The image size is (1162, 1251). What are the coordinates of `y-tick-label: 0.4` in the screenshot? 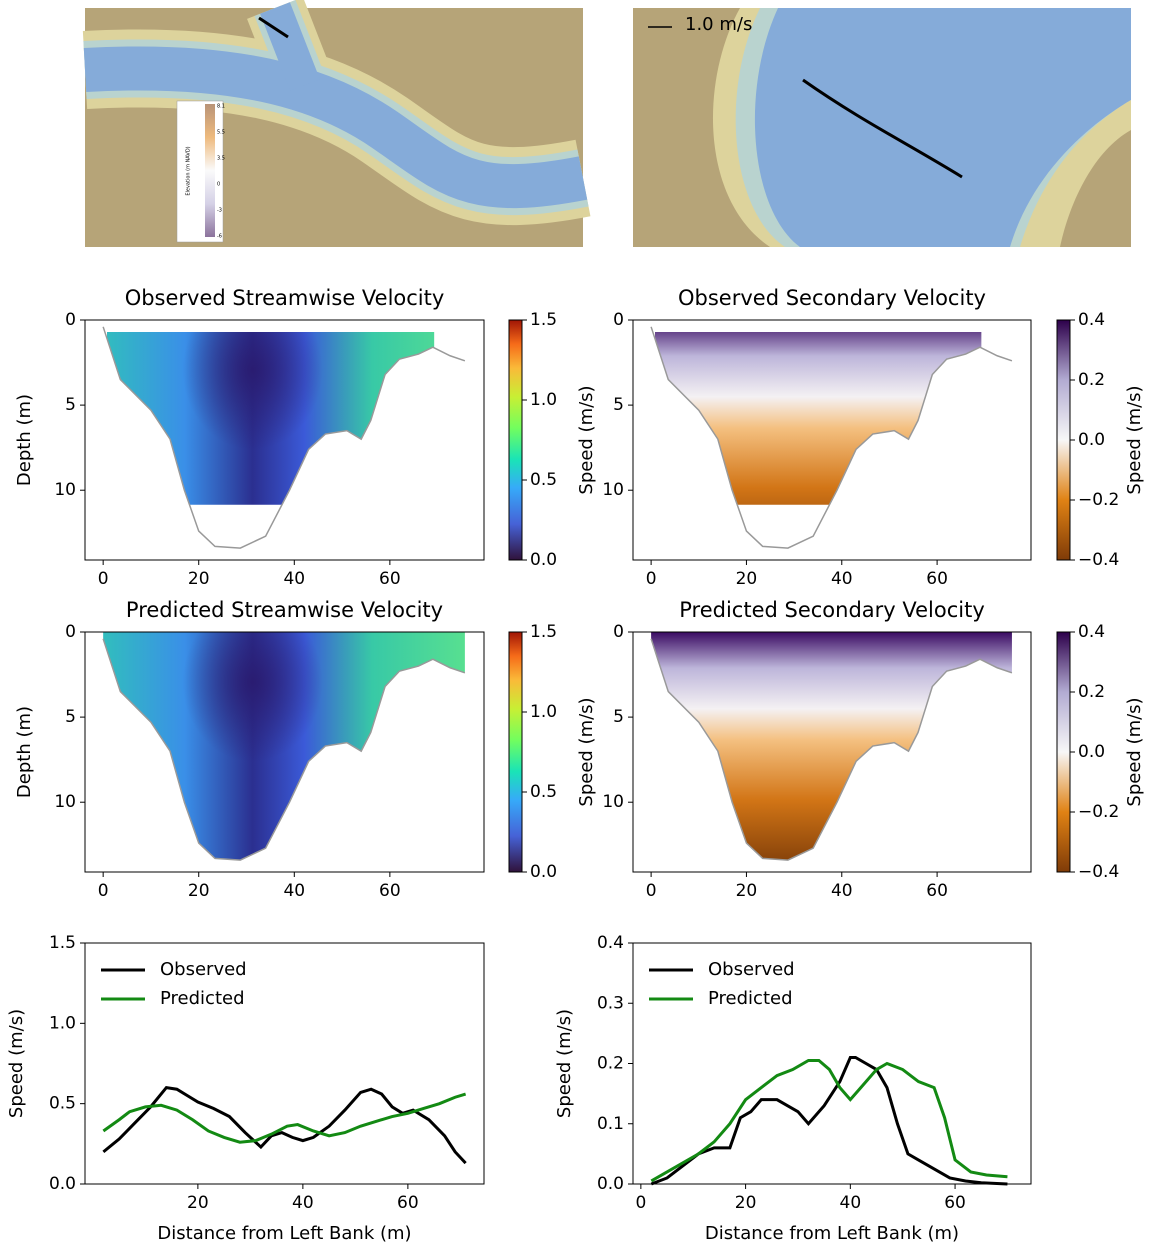 It's located at (610, 943).